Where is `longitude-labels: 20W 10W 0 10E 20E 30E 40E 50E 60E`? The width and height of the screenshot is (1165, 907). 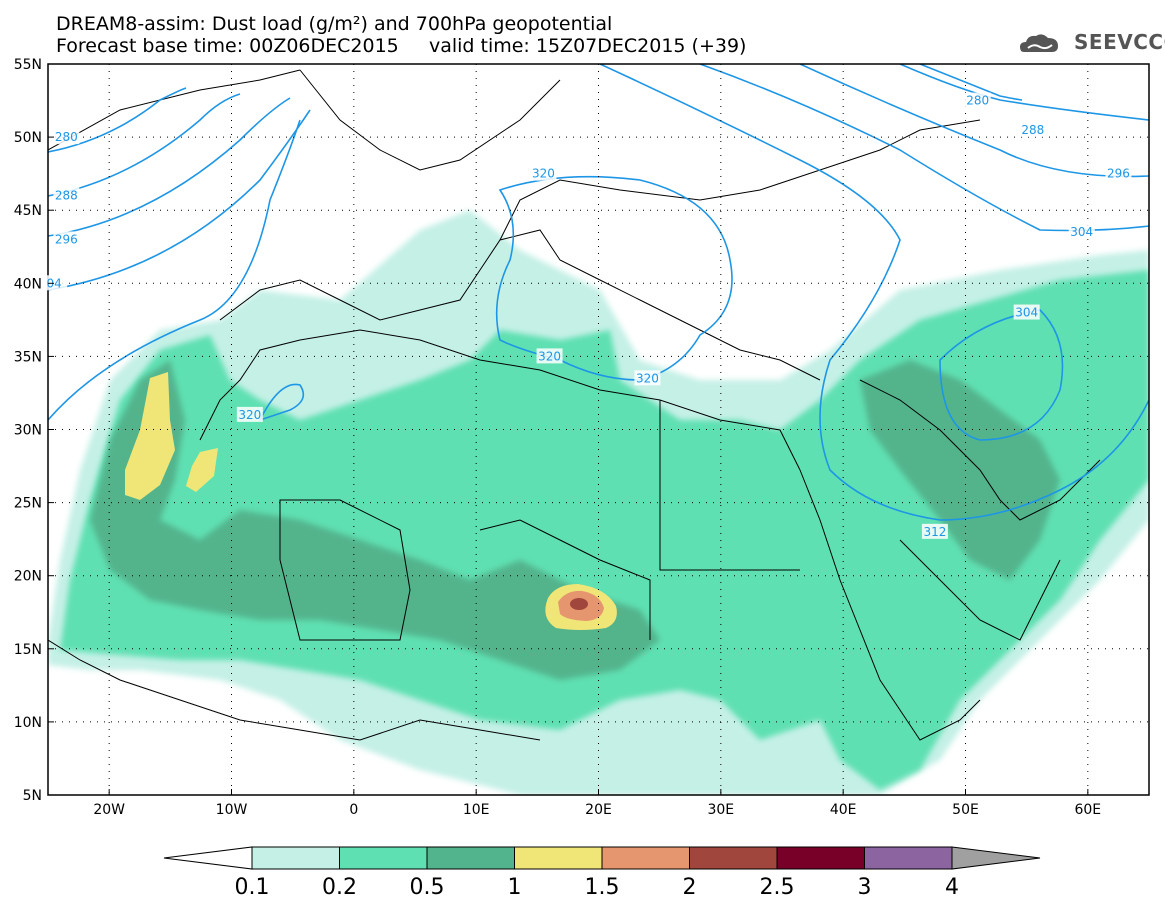
longitude-labels: 20W 10W 0 10E 20E 30E 40E 50E 60E is located at coordinates (597, 803).